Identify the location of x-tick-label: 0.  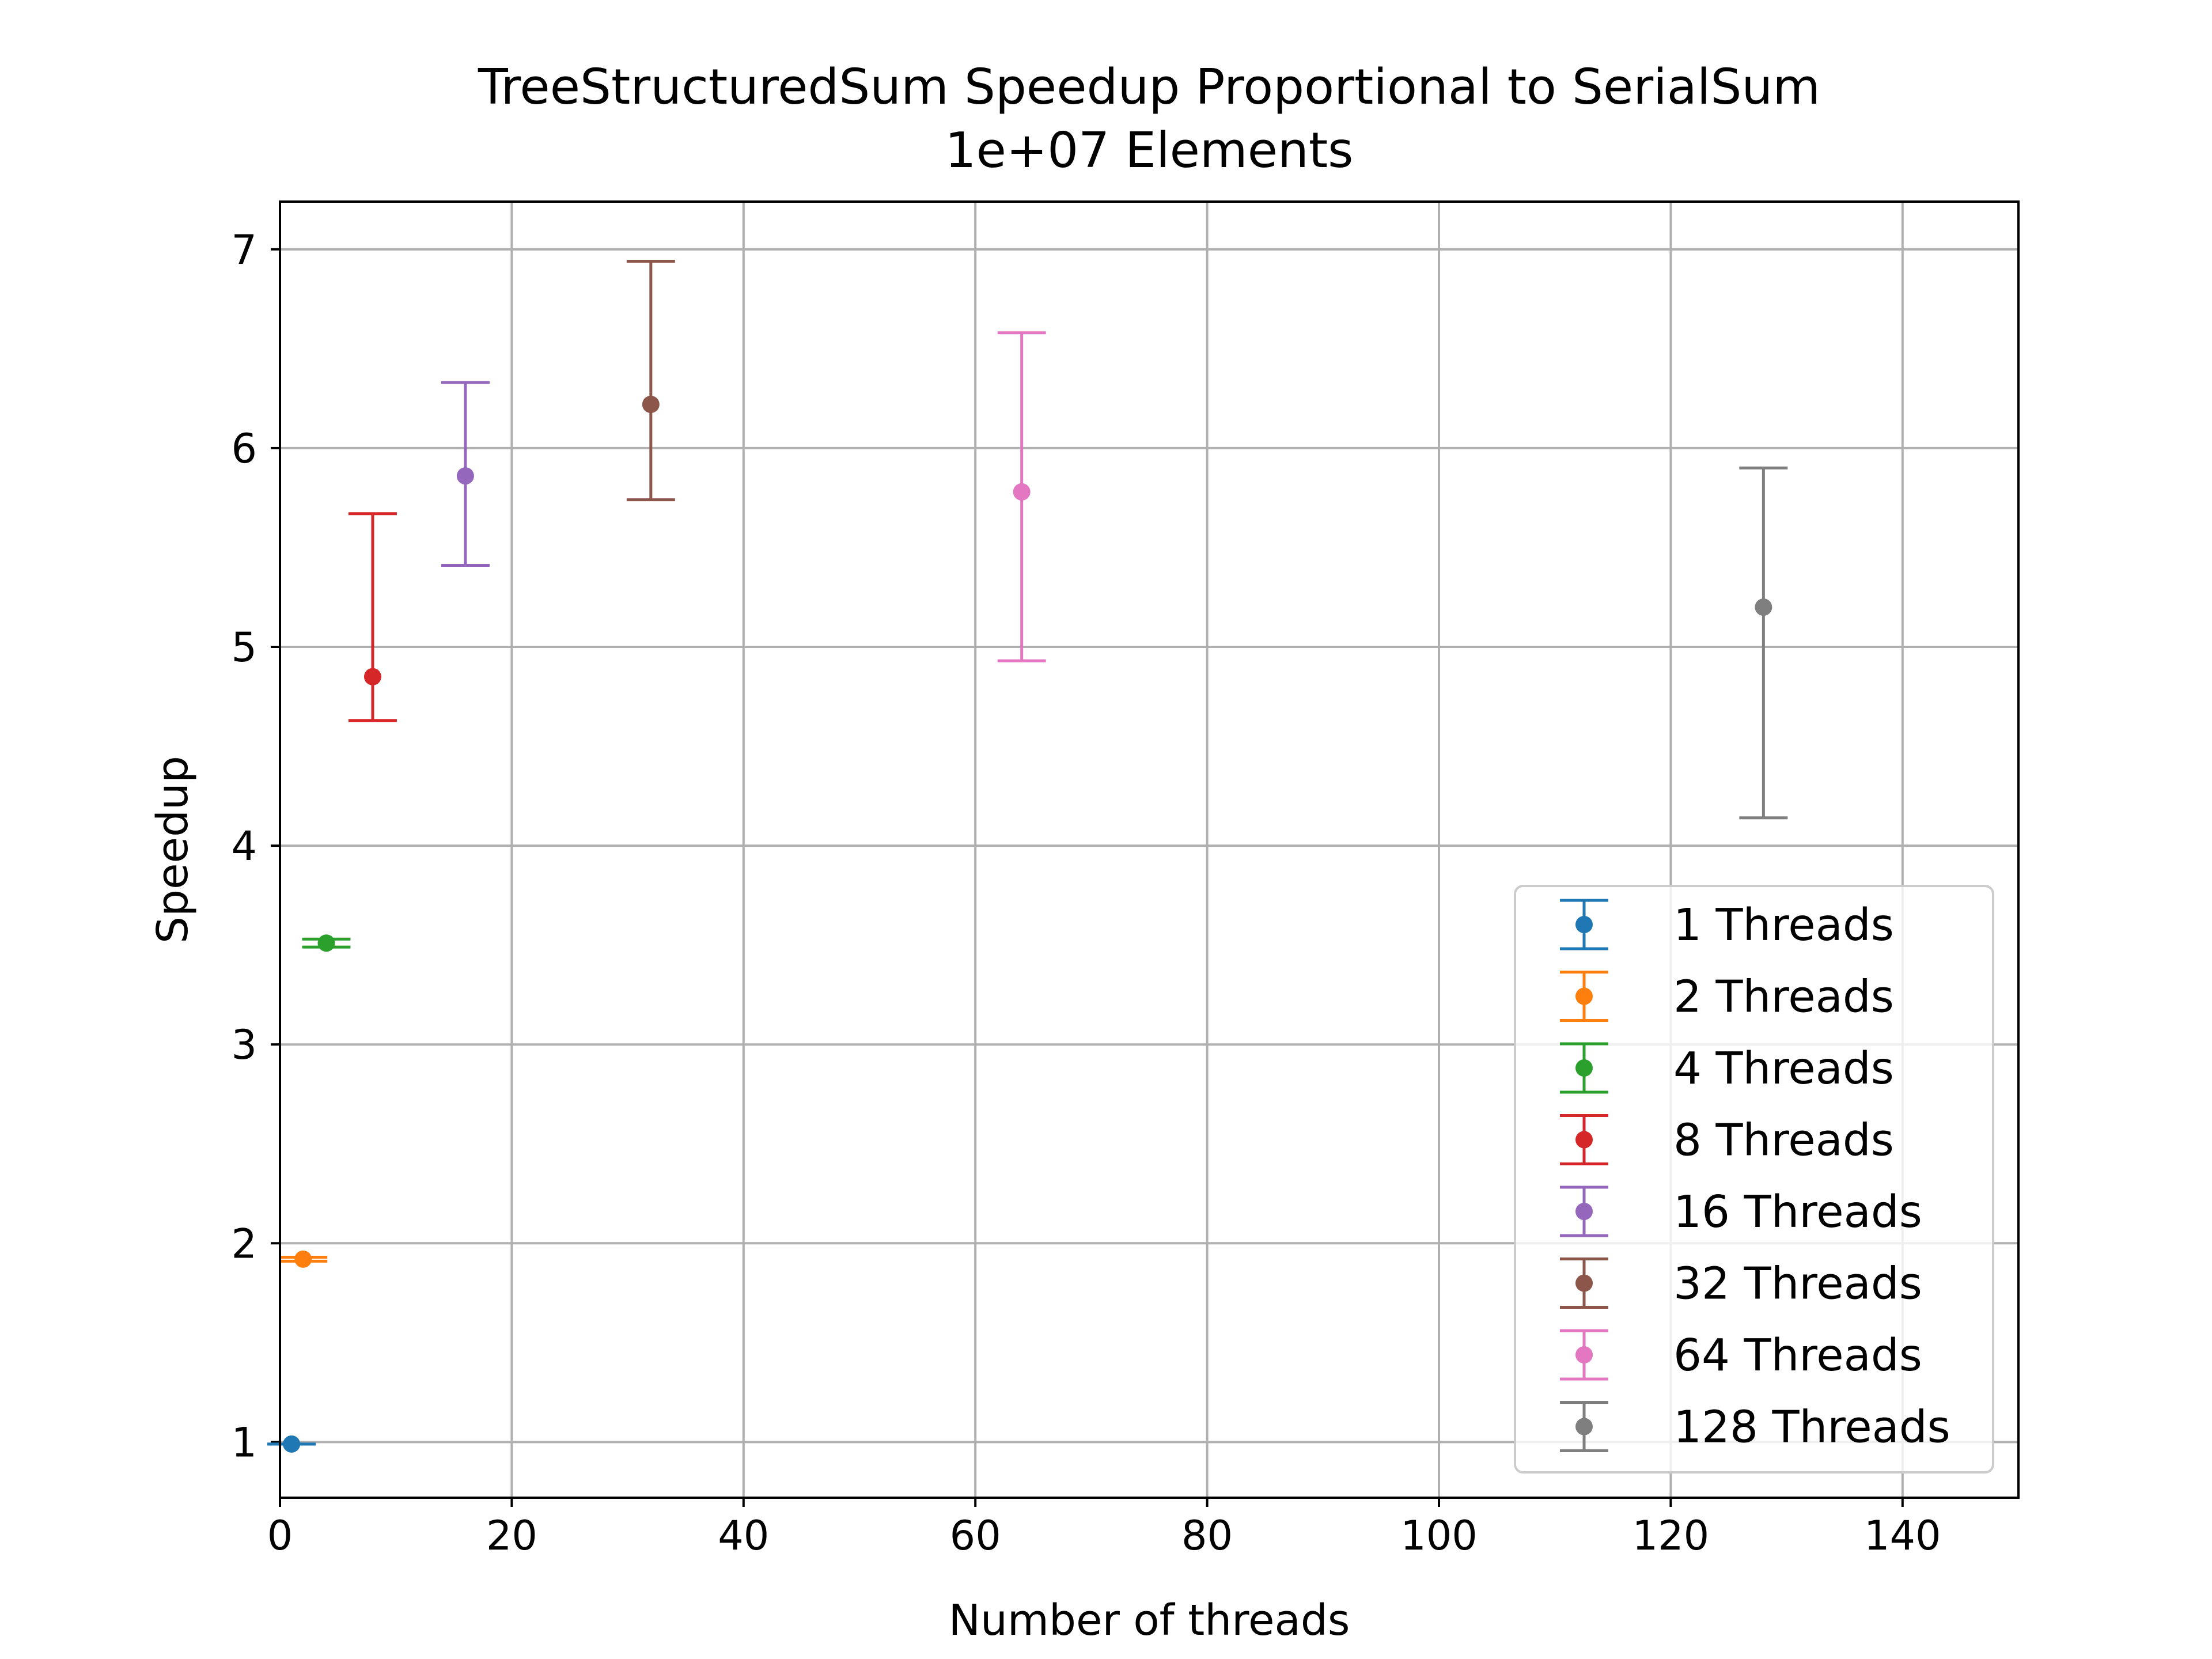
(280, 1535).